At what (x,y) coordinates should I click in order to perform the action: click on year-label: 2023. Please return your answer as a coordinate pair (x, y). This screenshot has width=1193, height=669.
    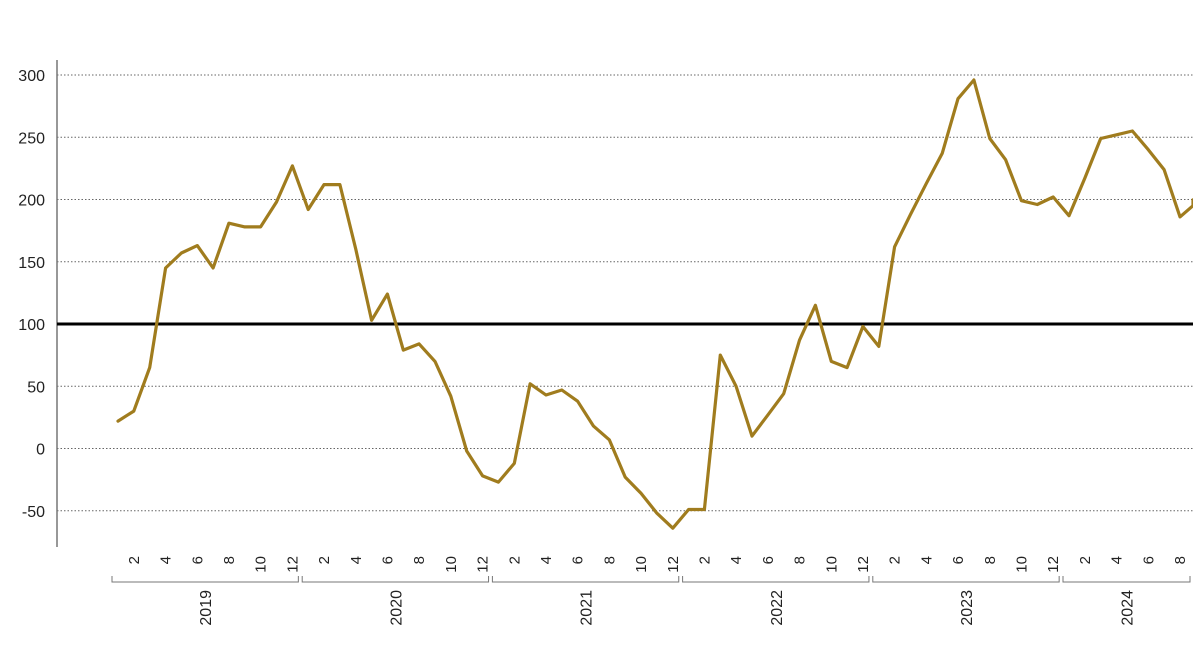
    Looking at the image, I should click on (967, 608).